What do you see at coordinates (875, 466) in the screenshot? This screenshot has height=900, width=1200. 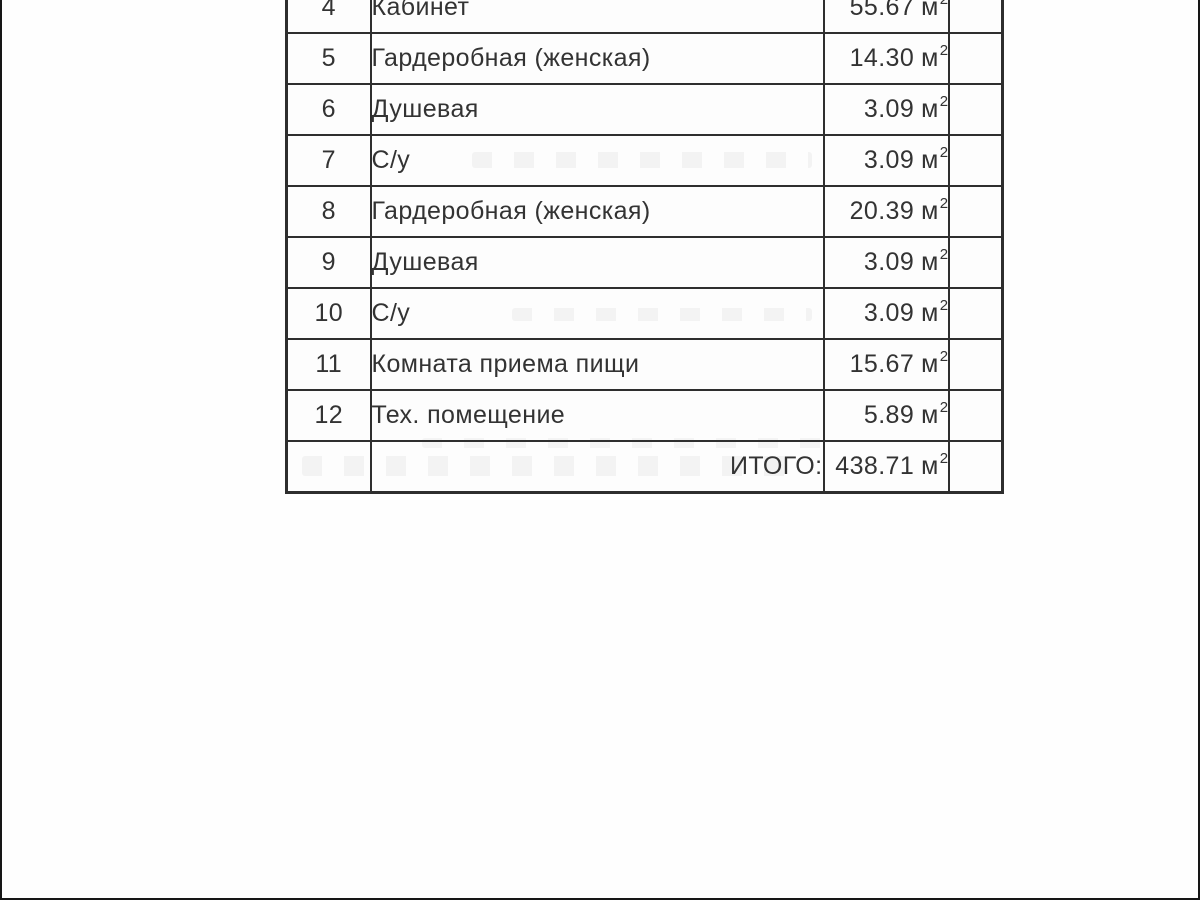 I see `area-value: 438.71` at bounding box center [875, 466].